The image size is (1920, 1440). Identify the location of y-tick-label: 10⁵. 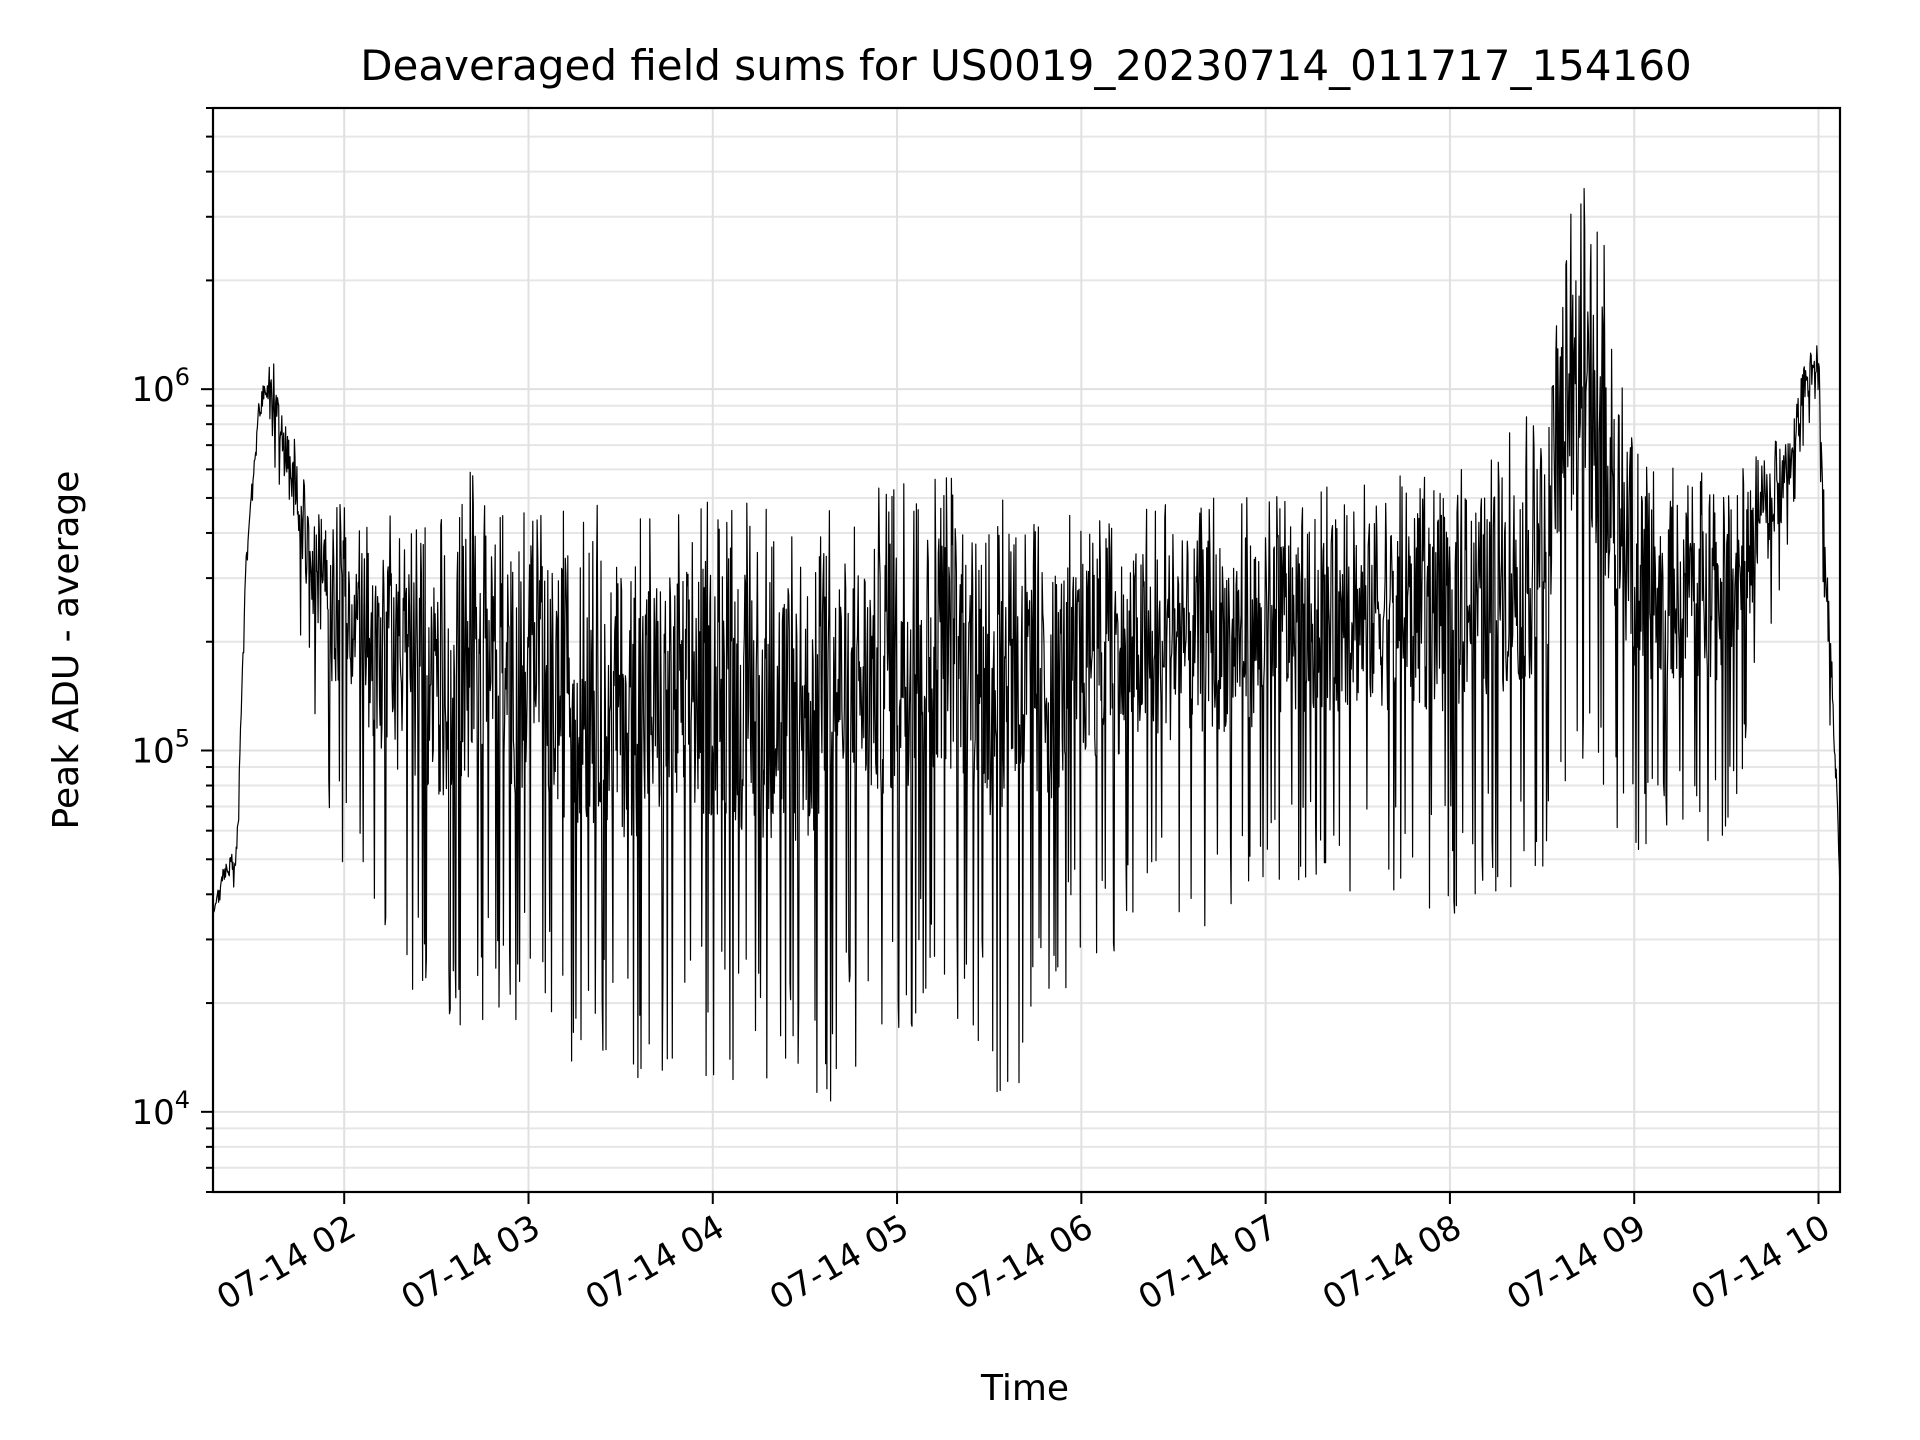
(160, 748).